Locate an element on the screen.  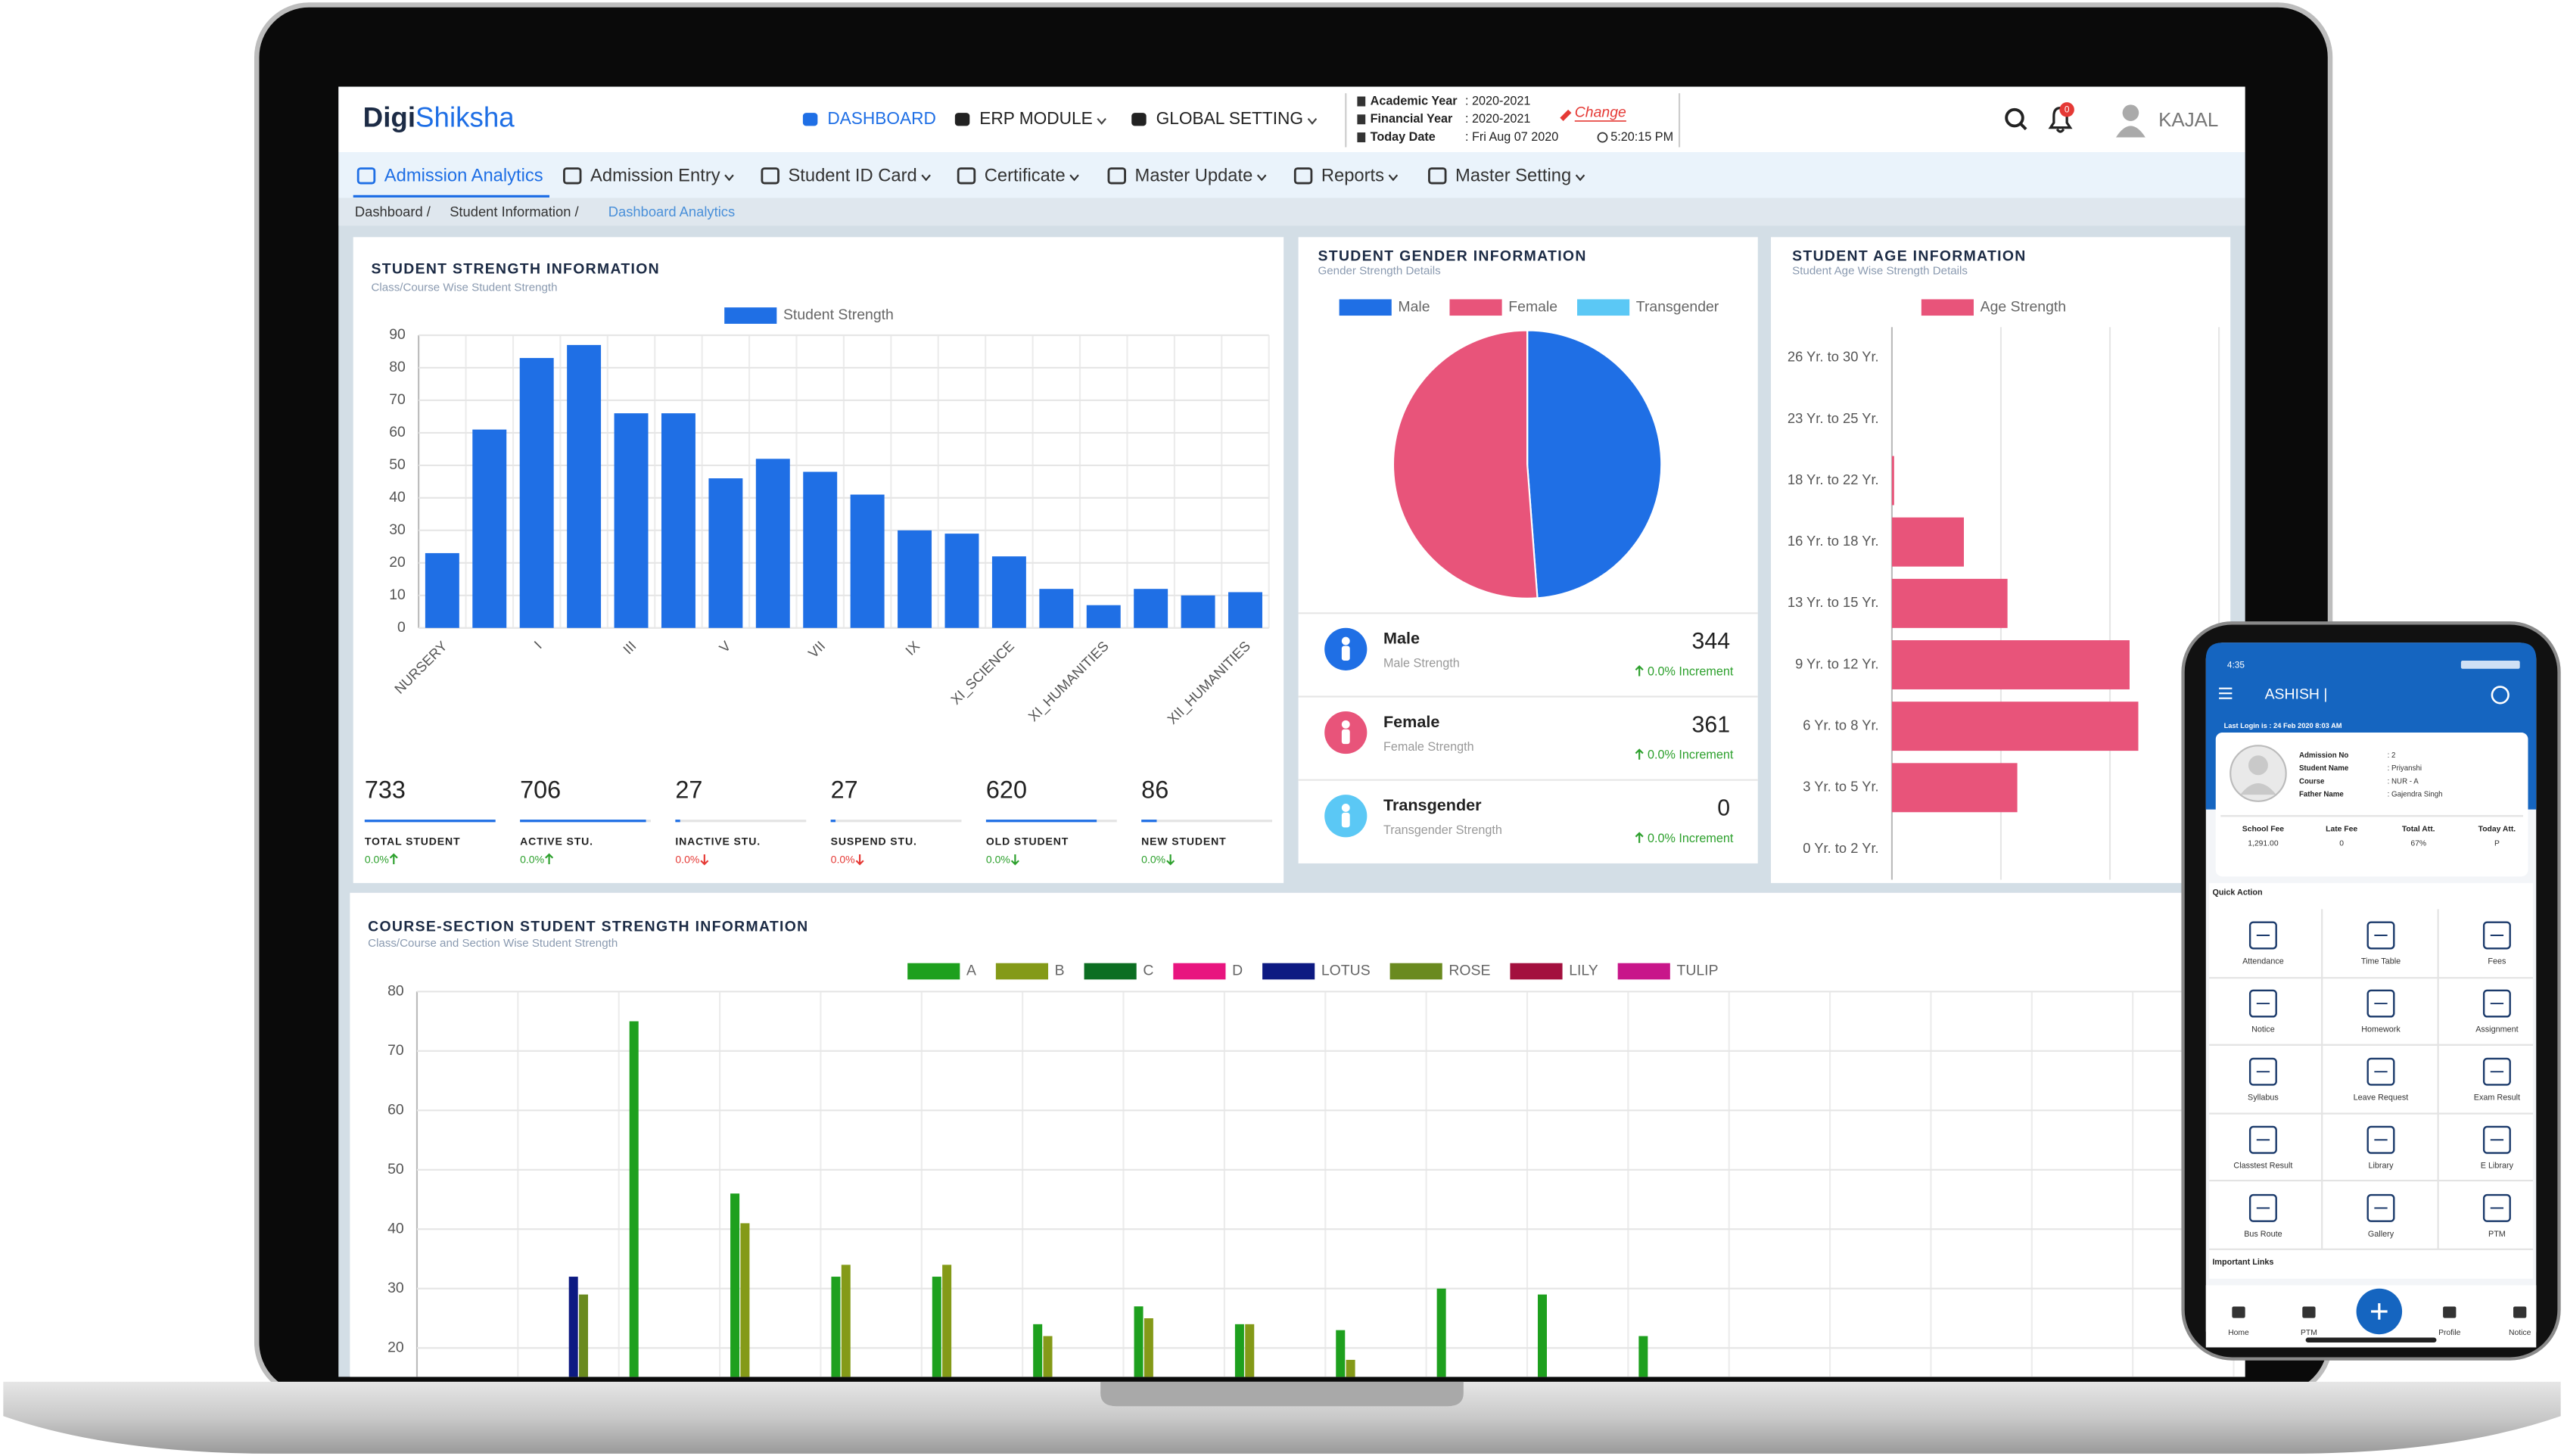
action-label: Assignment is located at coordinates (2496, 1029).